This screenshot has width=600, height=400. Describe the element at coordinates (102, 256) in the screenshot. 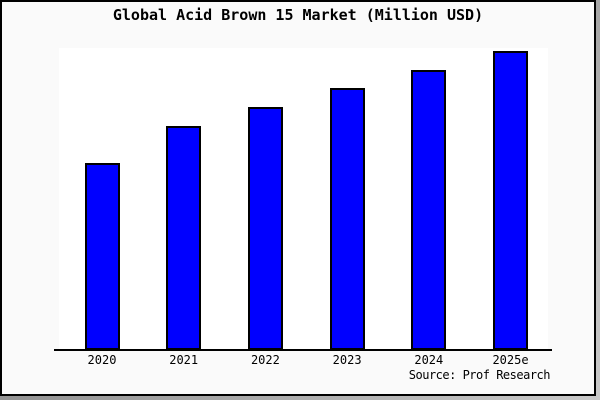

I see `bar-2020` at that location.